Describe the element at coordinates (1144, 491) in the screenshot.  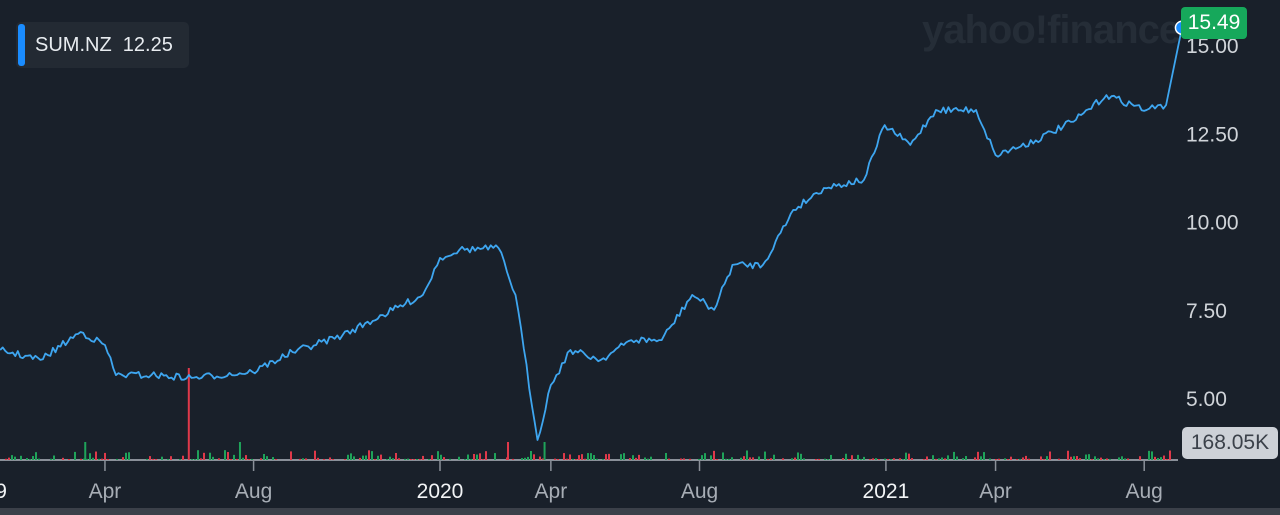
I see `x-tick-label: Aug` at that location.